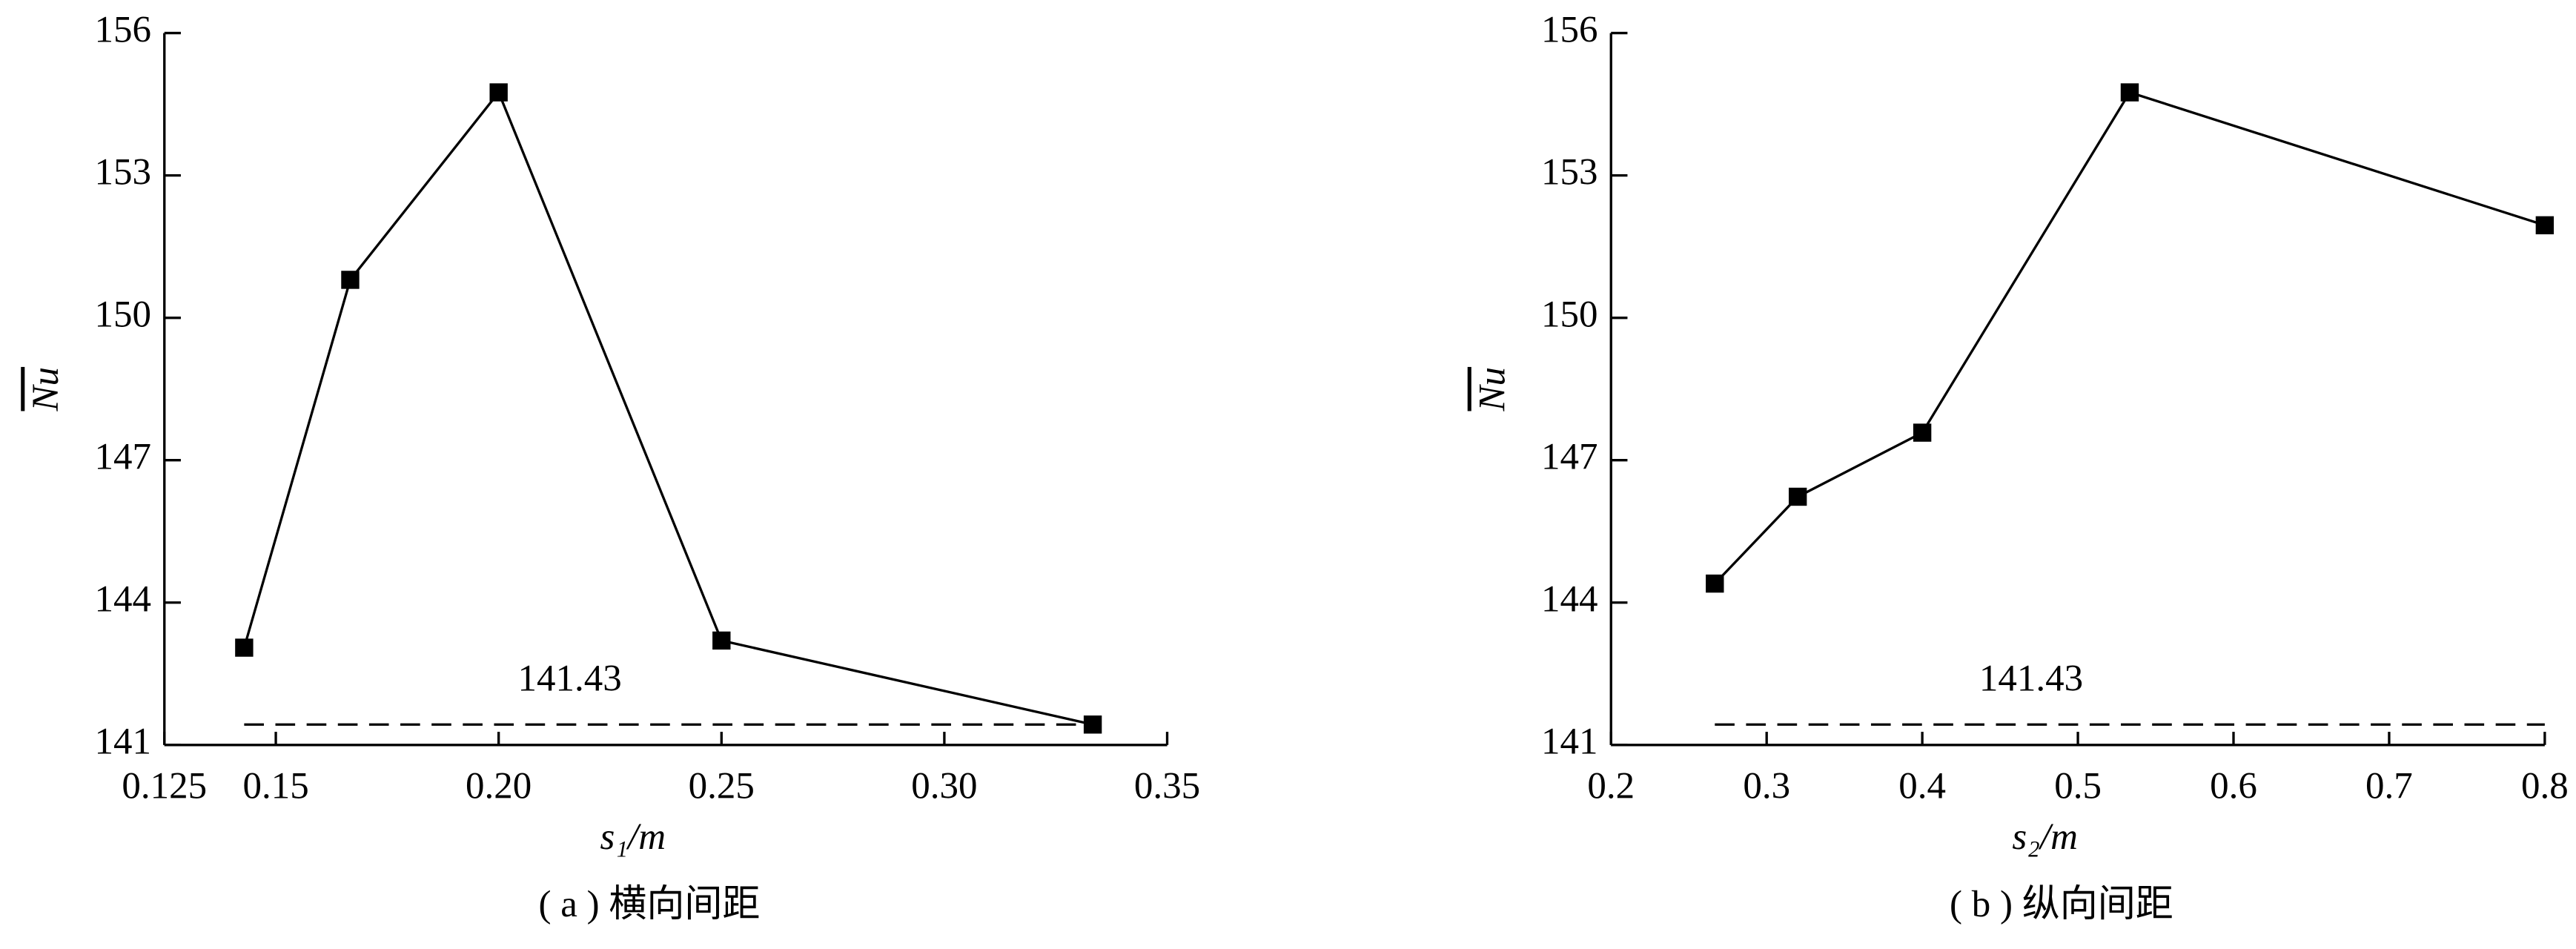 This screenshot has height=949, width=2576. What do you see at coordinates (2078, 786) in the screenshot?
I see `x-tick-label: 0.5` at bounding box center [2078, 786].